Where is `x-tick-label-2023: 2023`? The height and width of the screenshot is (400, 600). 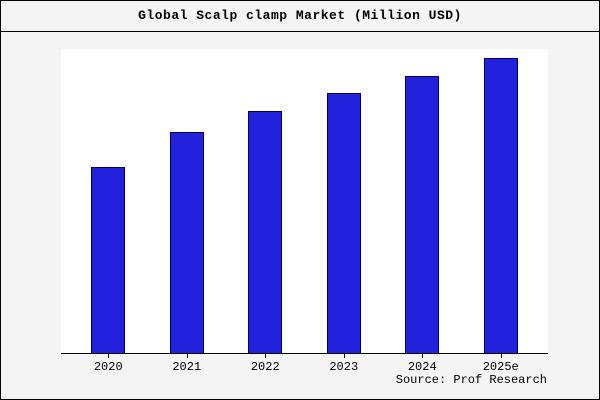 x-tick-label-2023: 2023 is located at coordinates (344, 364).